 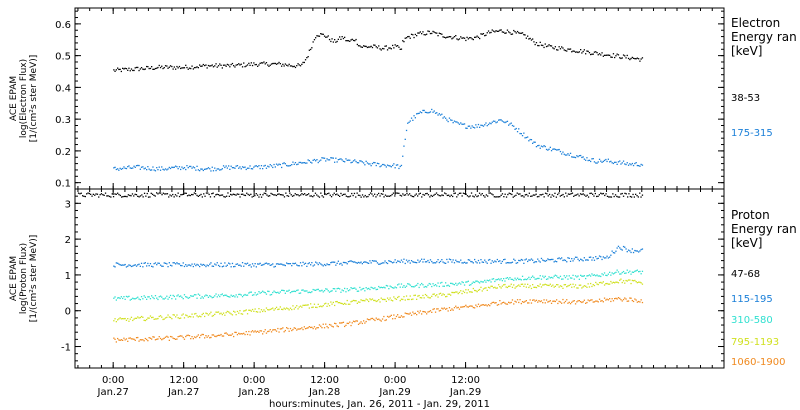 I want to click on x-tick-label: Jan.28, so click(x=324, y=392).